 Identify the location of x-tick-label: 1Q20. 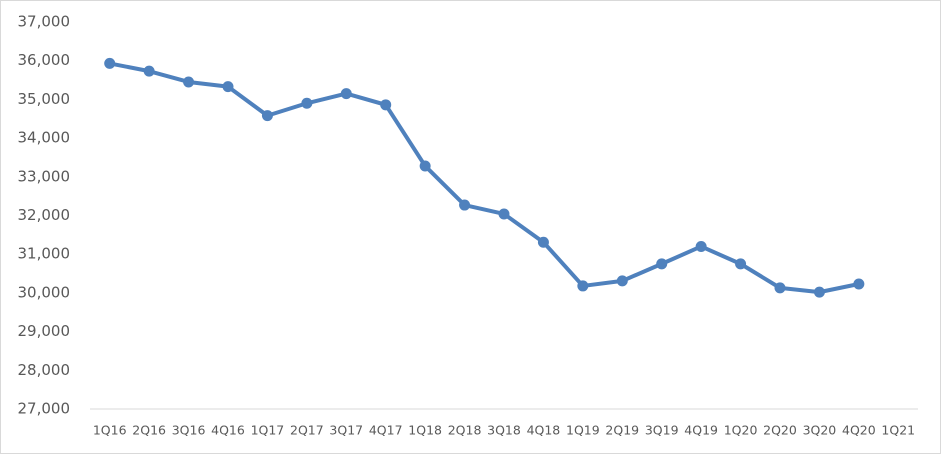
(741, 430).